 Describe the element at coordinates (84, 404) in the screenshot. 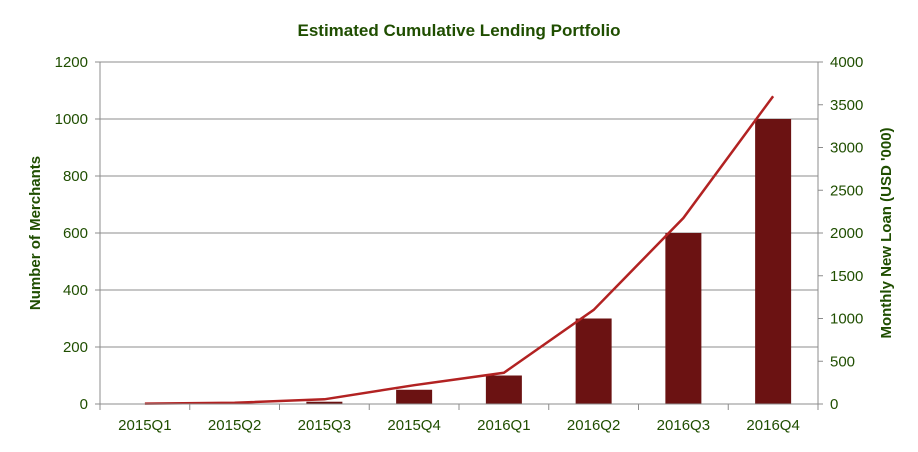

I see `y-tick-label: 0` at that location.